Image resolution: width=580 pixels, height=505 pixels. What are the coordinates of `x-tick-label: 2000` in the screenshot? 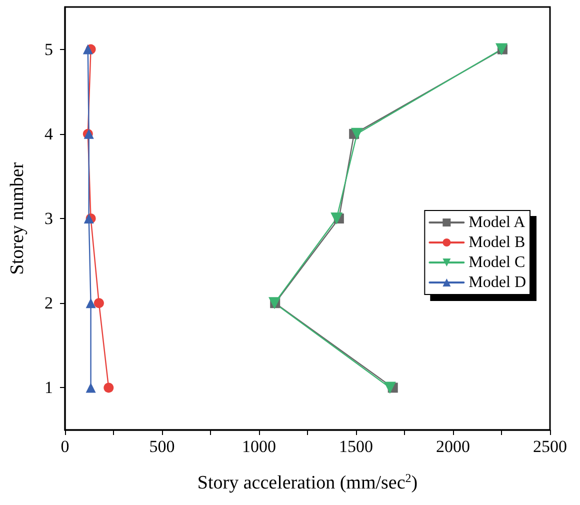 It's located at (453, 446).